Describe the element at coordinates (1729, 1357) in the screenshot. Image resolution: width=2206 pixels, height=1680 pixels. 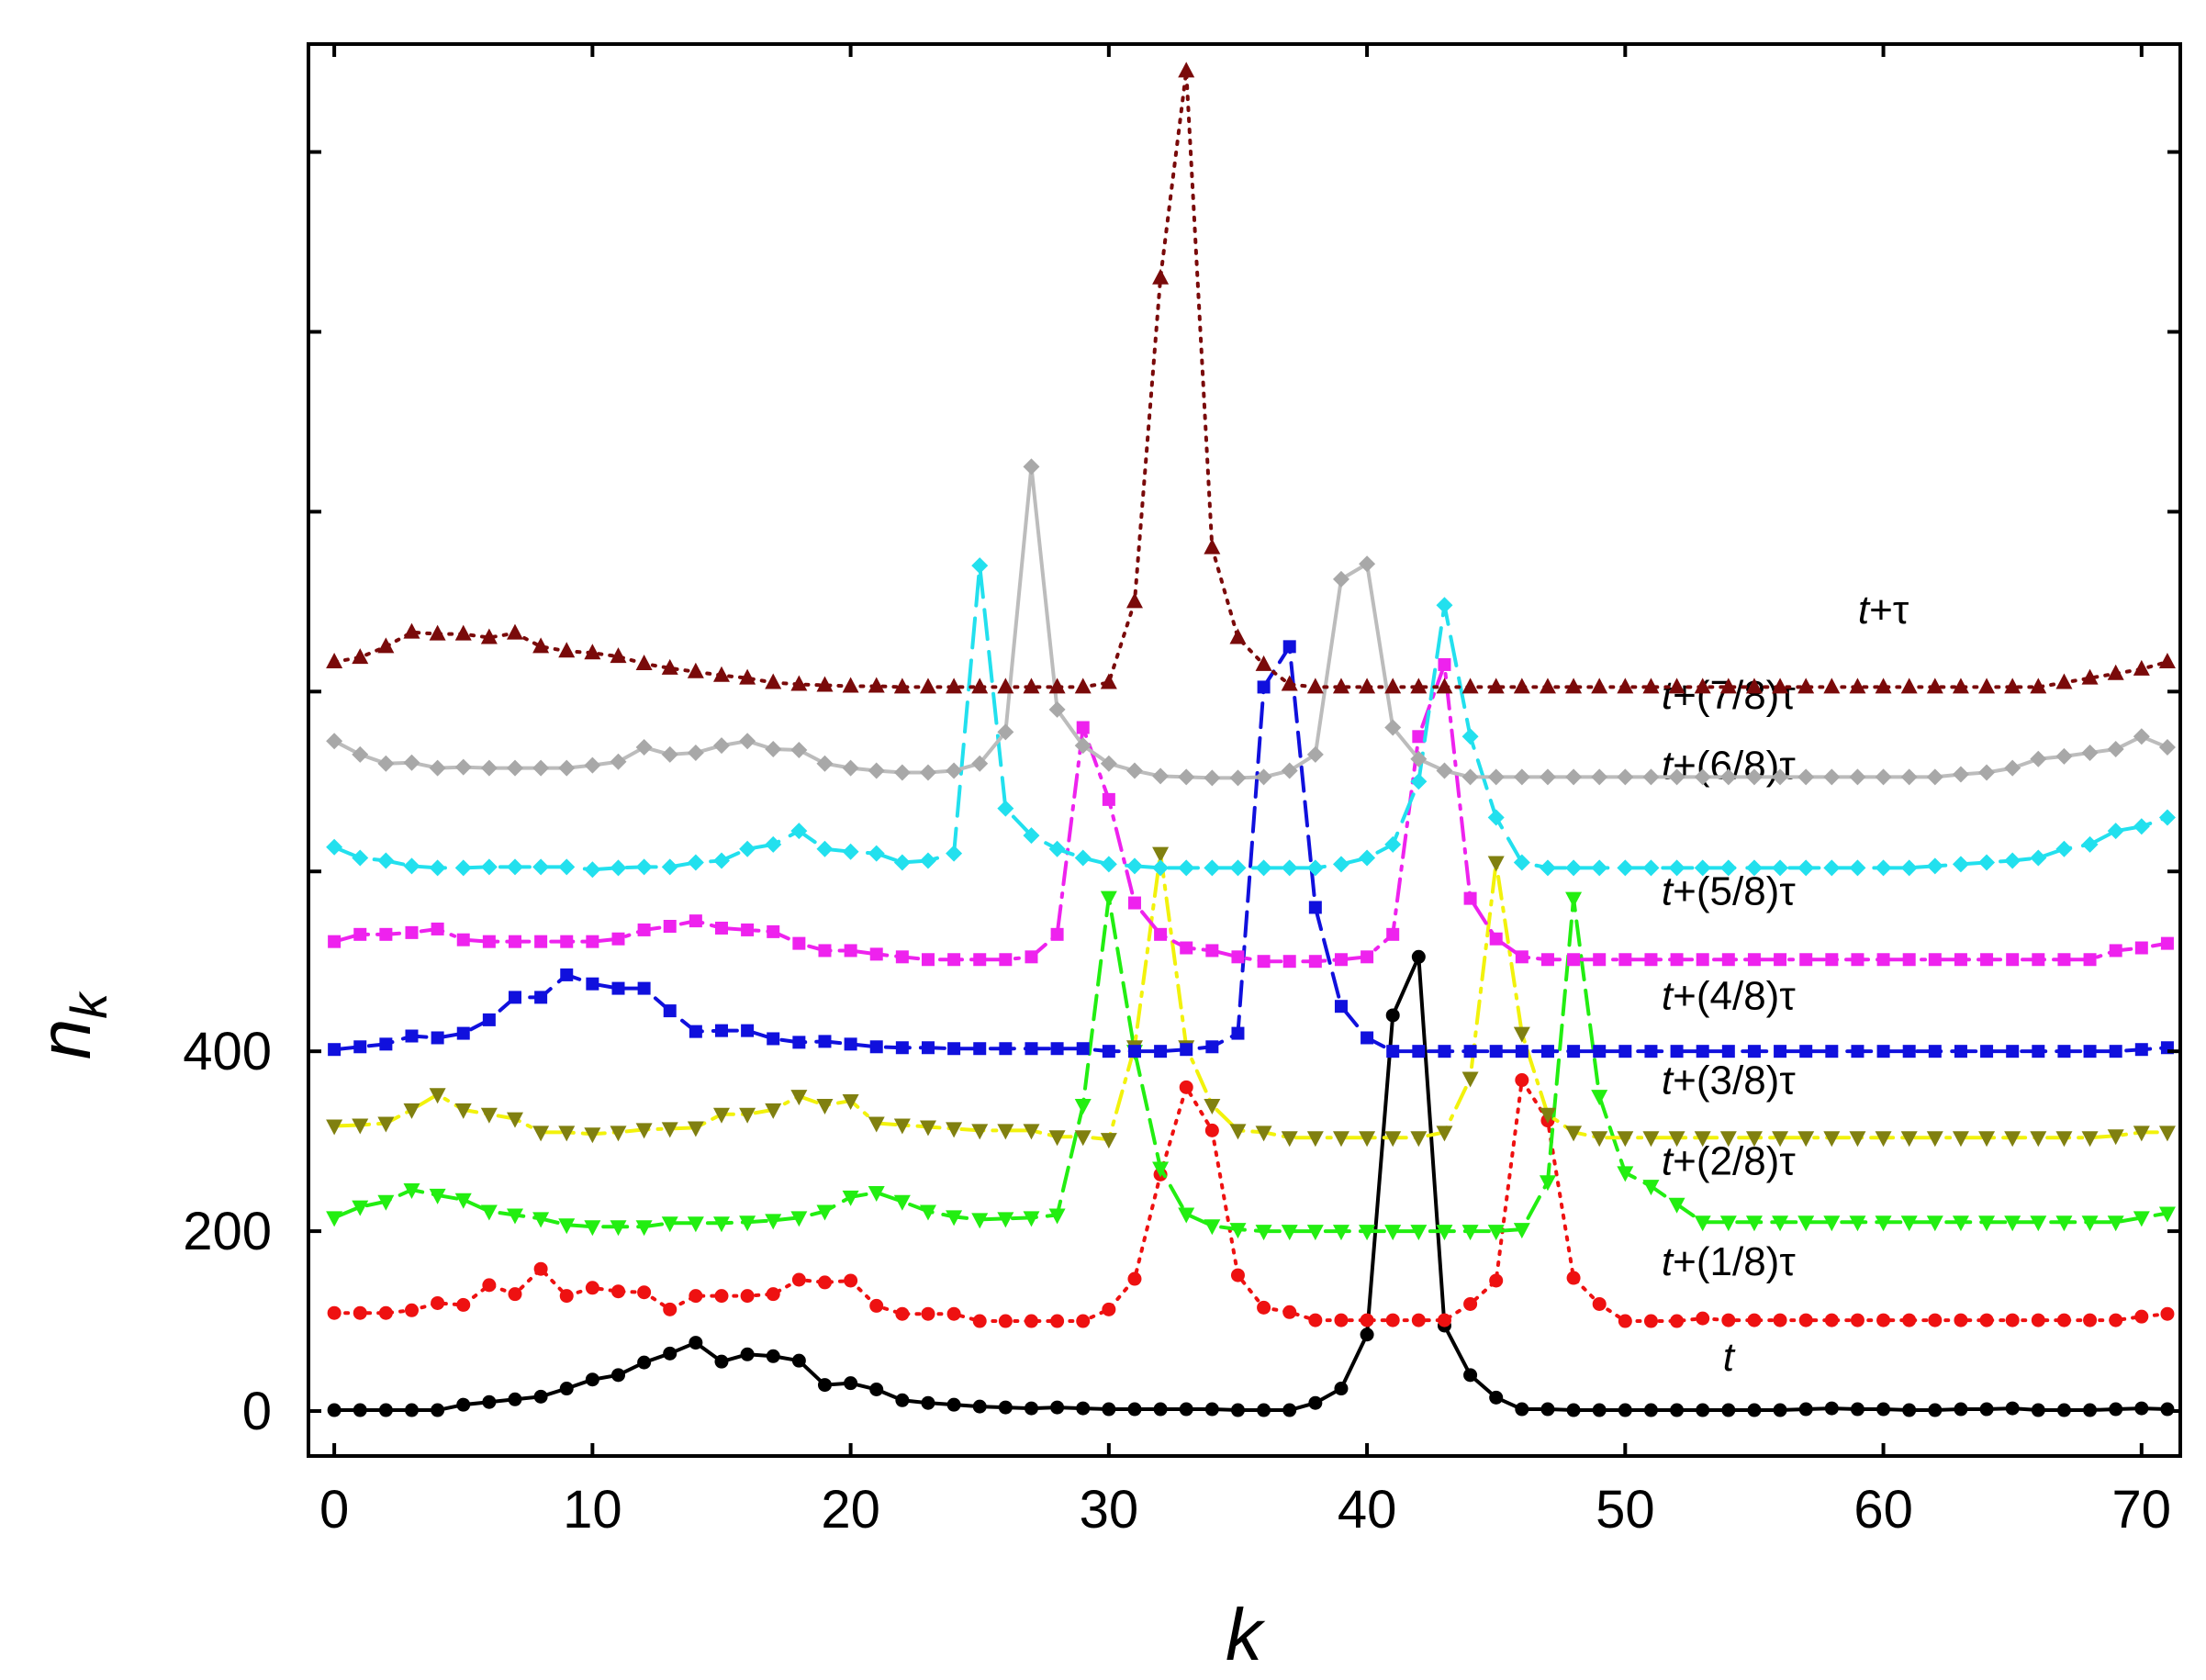
I see `series-label: t` at that location.